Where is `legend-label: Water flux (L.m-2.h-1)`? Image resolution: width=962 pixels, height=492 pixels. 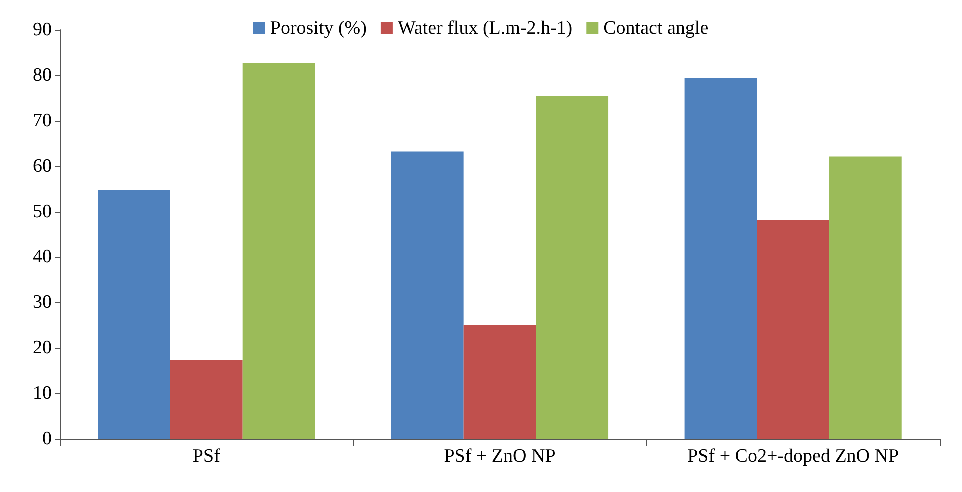 legend-label: Water flux (L.m-2.h-1) is located at coordinates (485, 28).